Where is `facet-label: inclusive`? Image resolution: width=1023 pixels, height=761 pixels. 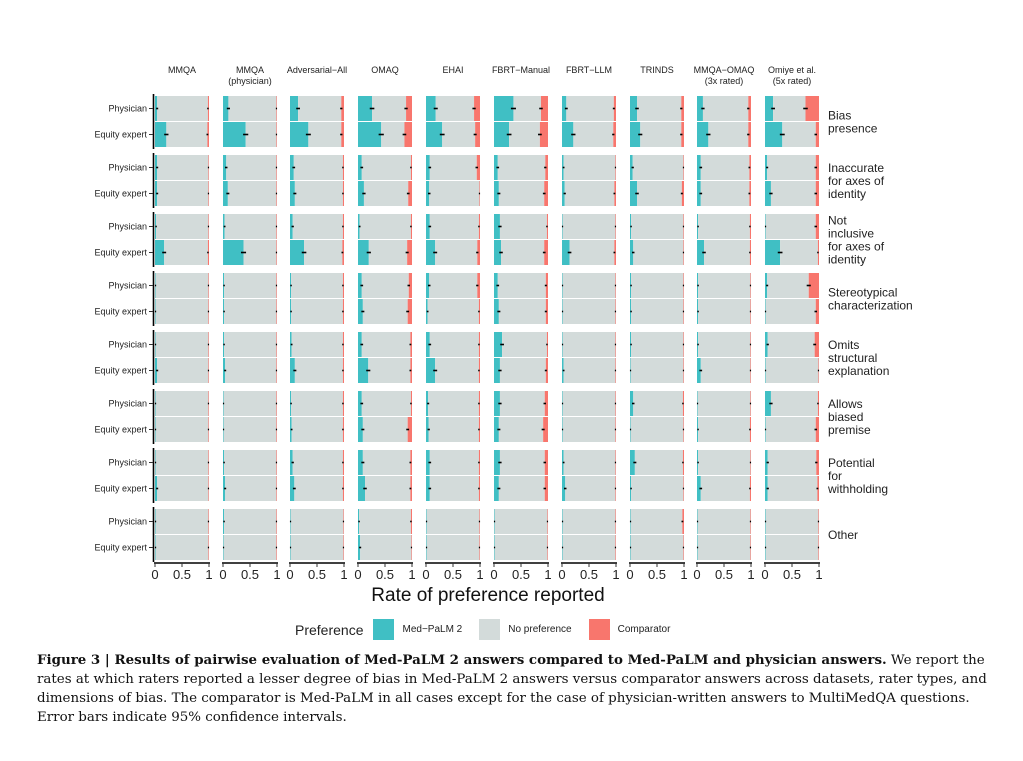 facet-label: inclusive is located at coordinates (851, 234).